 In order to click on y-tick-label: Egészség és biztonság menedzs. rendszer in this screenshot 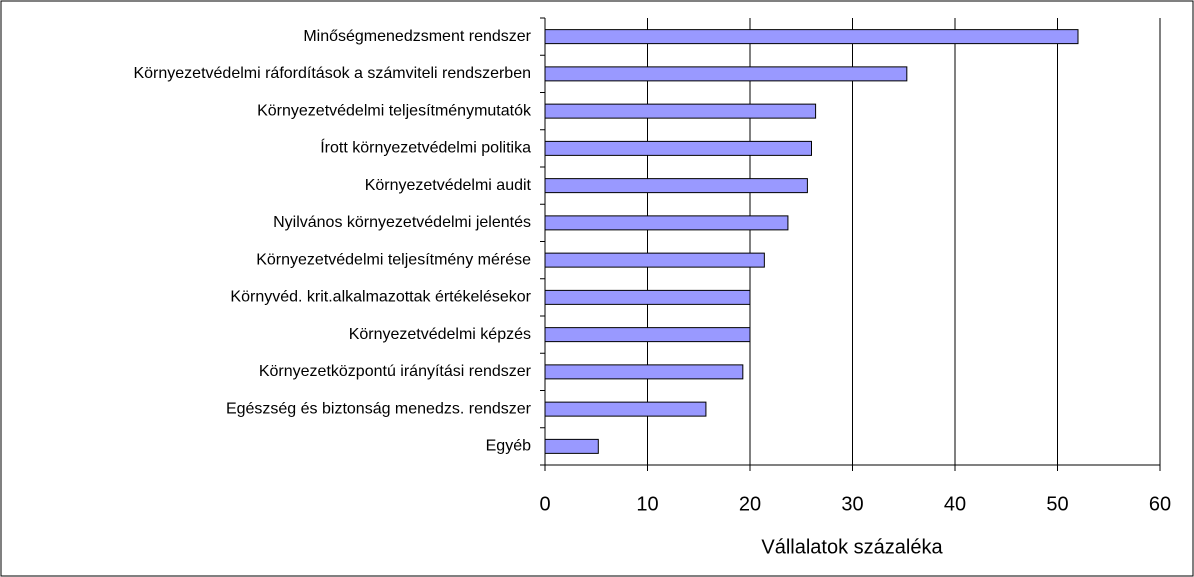, I will do `click(379, 408)`.